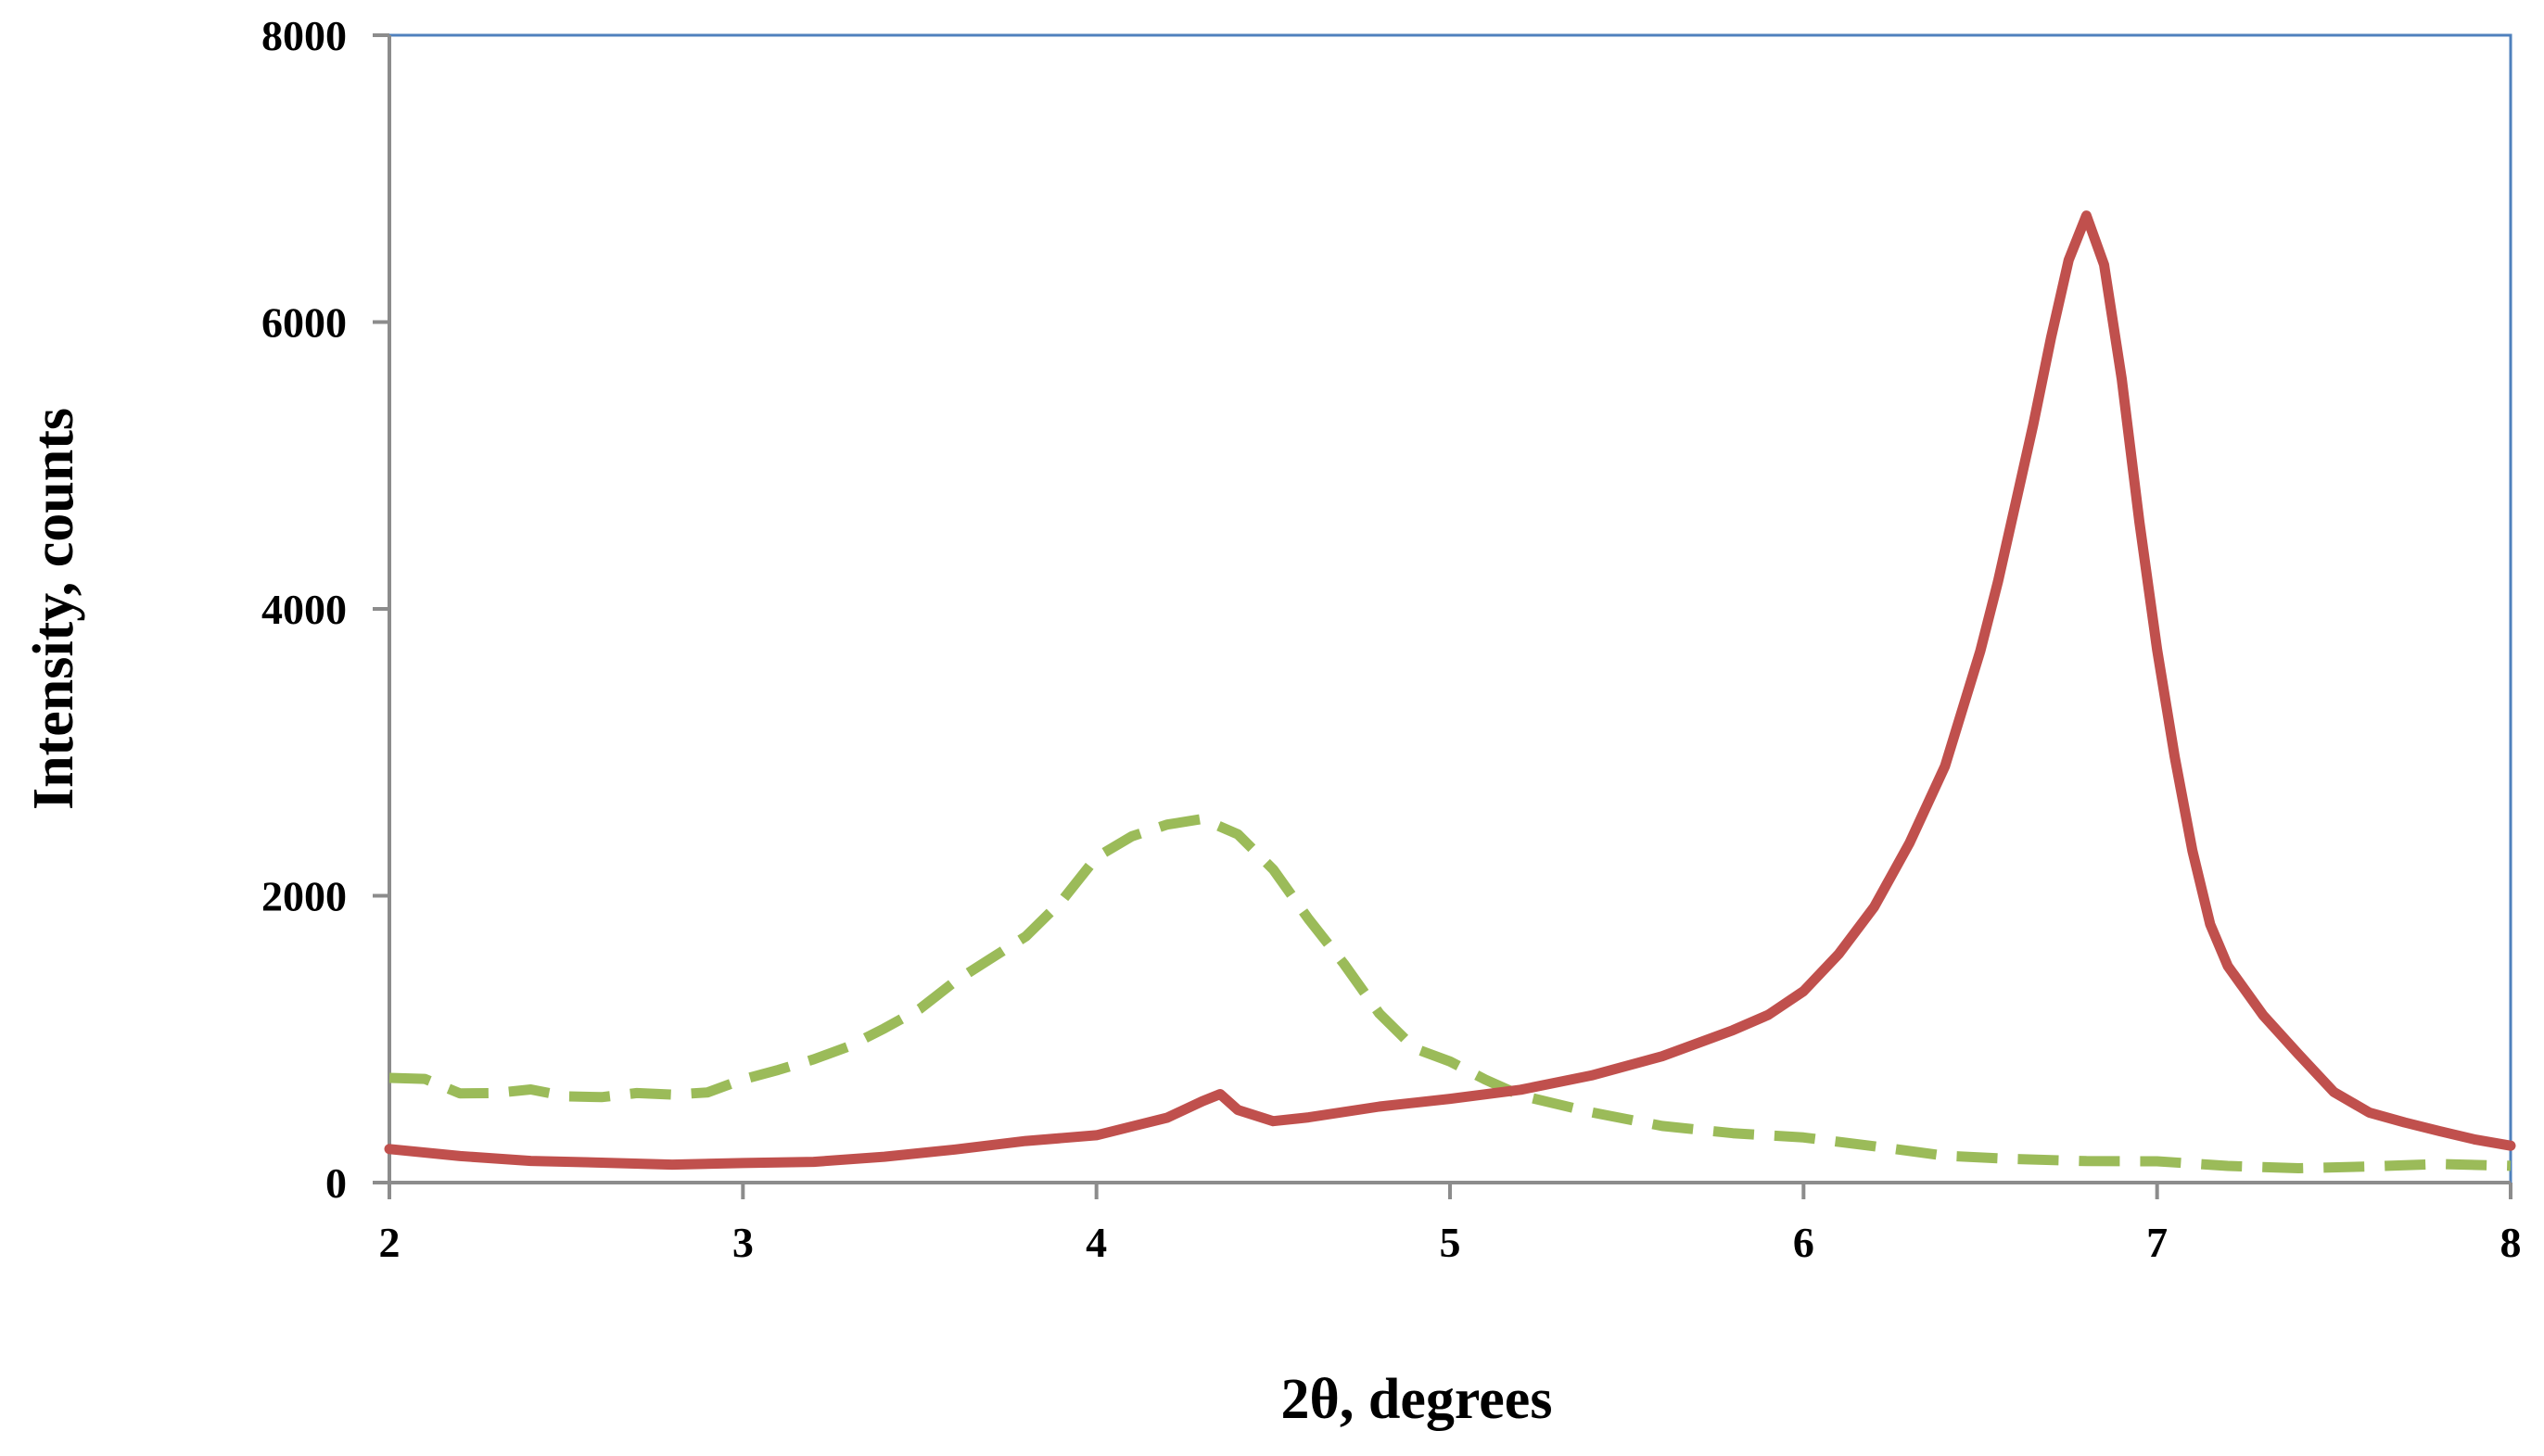 This screenshot has width=2544, height=1456. Describe the element at coordinates (1451, 1242) in the screenshot. I see `x-tick-label: 5` at that location.